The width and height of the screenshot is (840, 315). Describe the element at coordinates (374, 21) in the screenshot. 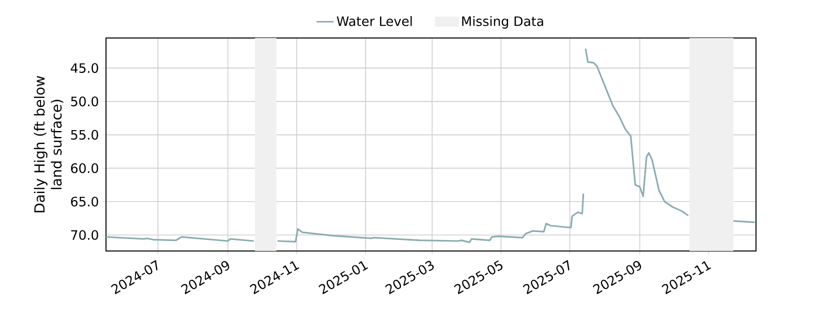

I see `legend-label: Water Level` at that location.